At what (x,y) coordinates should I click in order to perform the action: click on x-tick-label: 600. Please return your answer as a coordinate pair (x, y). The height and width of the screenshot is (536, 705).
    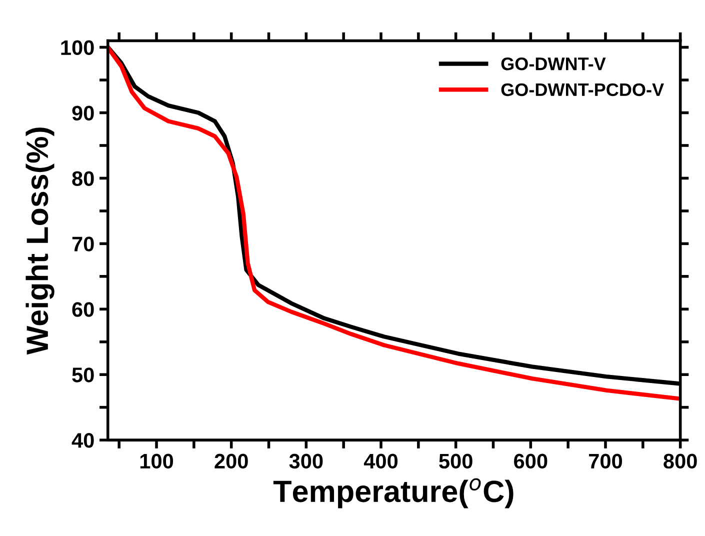
    Looking at the image, I should click on (531, 461).